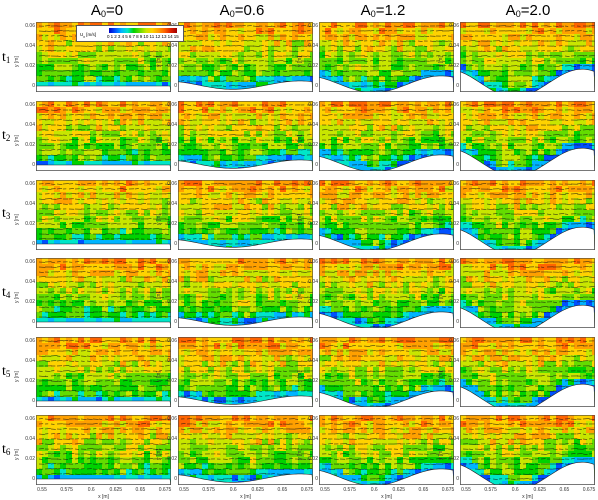  What do you see at coordinates (242, 10) in the screenshot?
I see `column-title: A0=0.6` at bounding box center [242, 10].